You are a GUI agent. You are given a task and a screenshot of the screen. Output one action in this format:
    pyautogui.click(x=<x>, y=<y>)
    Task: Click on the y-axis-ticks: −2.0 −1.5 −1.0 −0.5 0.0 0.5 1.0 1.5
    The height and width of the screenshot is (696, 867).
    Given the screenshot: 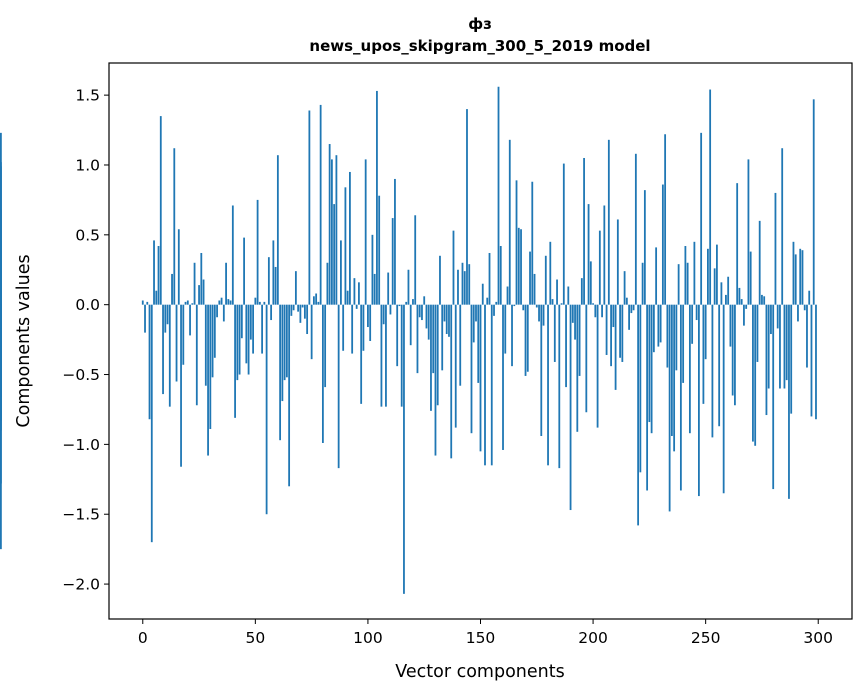 What is the action you would take?
    pyautogui.click(x=85, y=340)
    